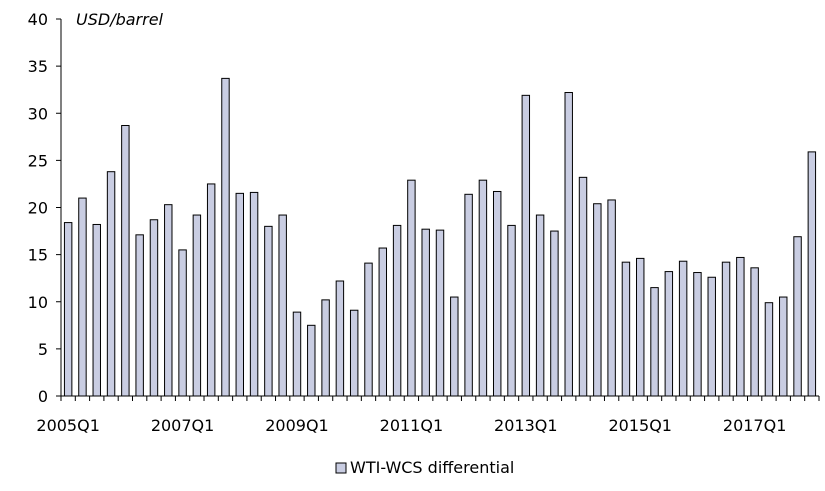 This screenshot has height=491, width=825. Describe the element at coordinates (297, 425) in the screenshot. I see `x-tick-label: 2009Q1` at that location.